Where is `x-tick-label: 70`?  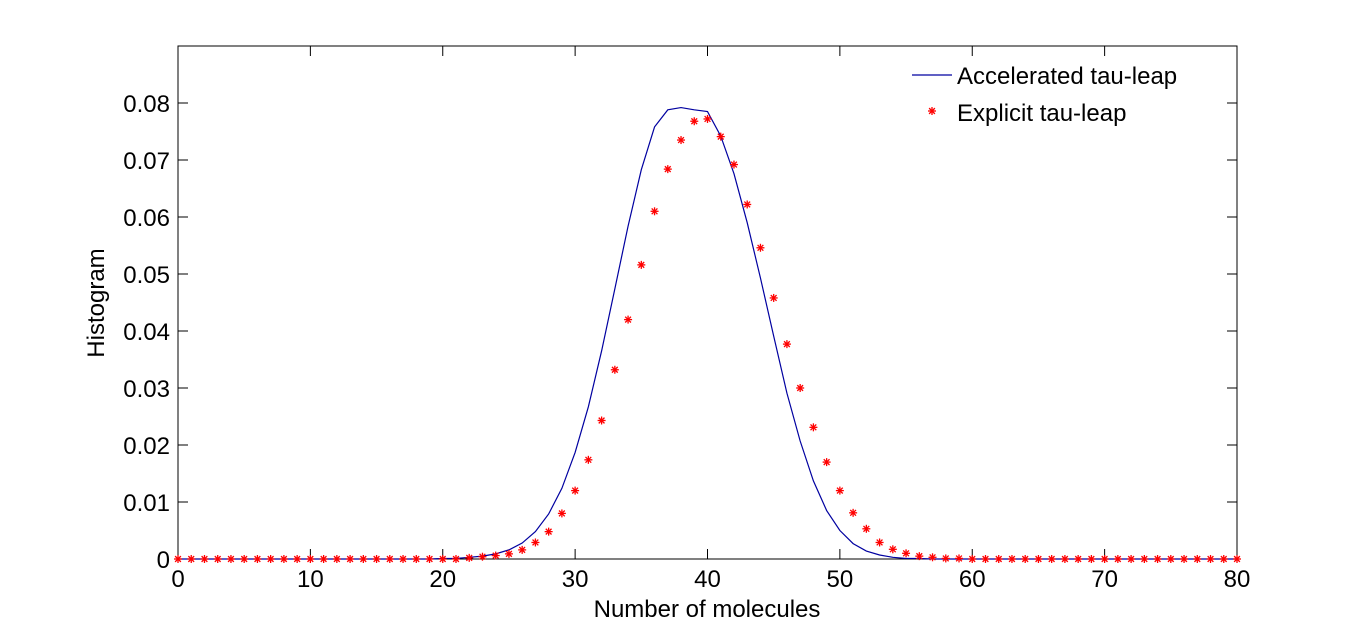 x-tick-label: 70 is located at coordinates (1104, 579).